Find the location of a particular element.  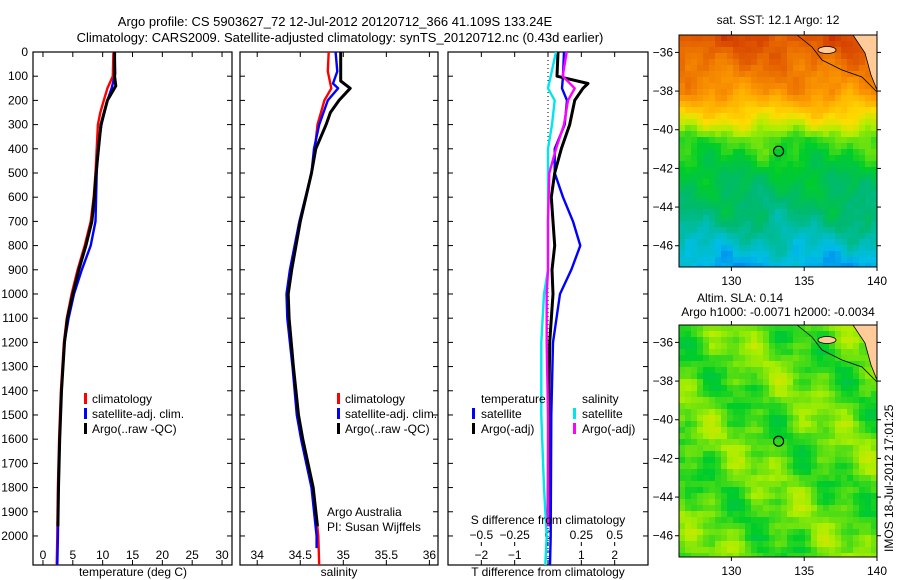

series-line-temperature-satellite is located at coordinates (565, 308).